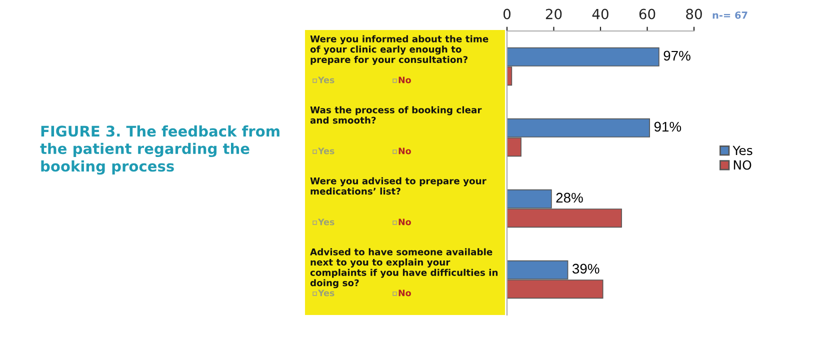  What do you see at coordinates (730, 15) in the screenshot?
I see `text: n-= 67` at bounding box center [730, 15].